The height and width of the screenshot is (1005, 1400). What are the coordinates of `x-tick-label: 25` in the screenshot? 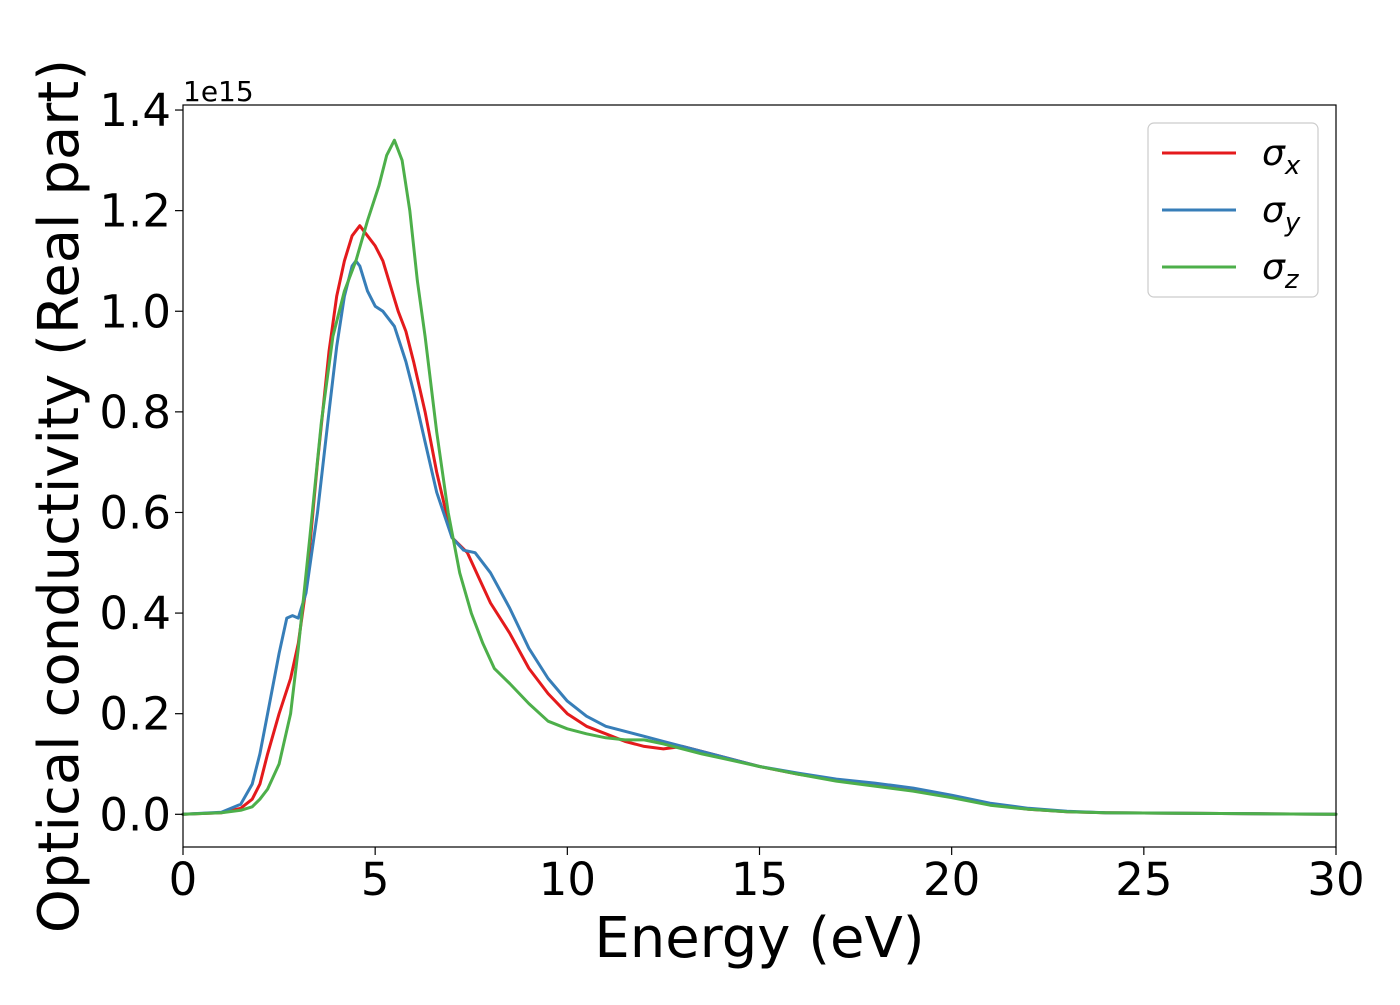 It's located at (1143, 879).